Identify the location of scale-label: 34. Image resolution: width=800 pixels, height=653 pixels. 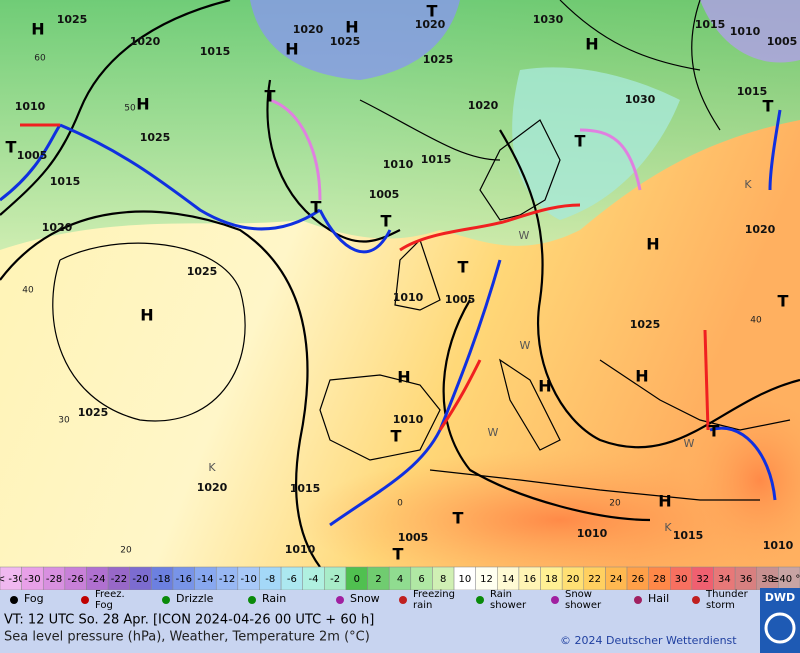
(724, 579).